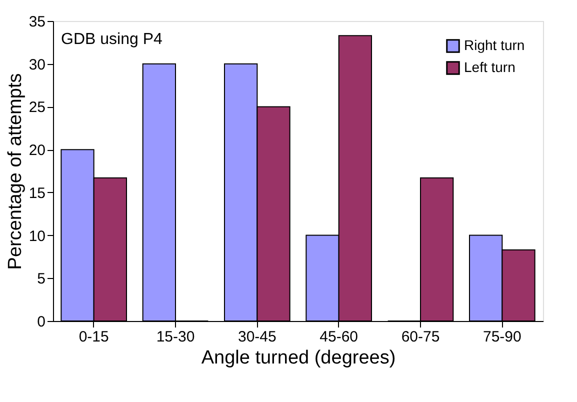 The image size is (577, 402). What do you see at coordinates (420, 337) in the screenshot?
I see `x-tick-label: 60-75` at bounding box center [420, 337].